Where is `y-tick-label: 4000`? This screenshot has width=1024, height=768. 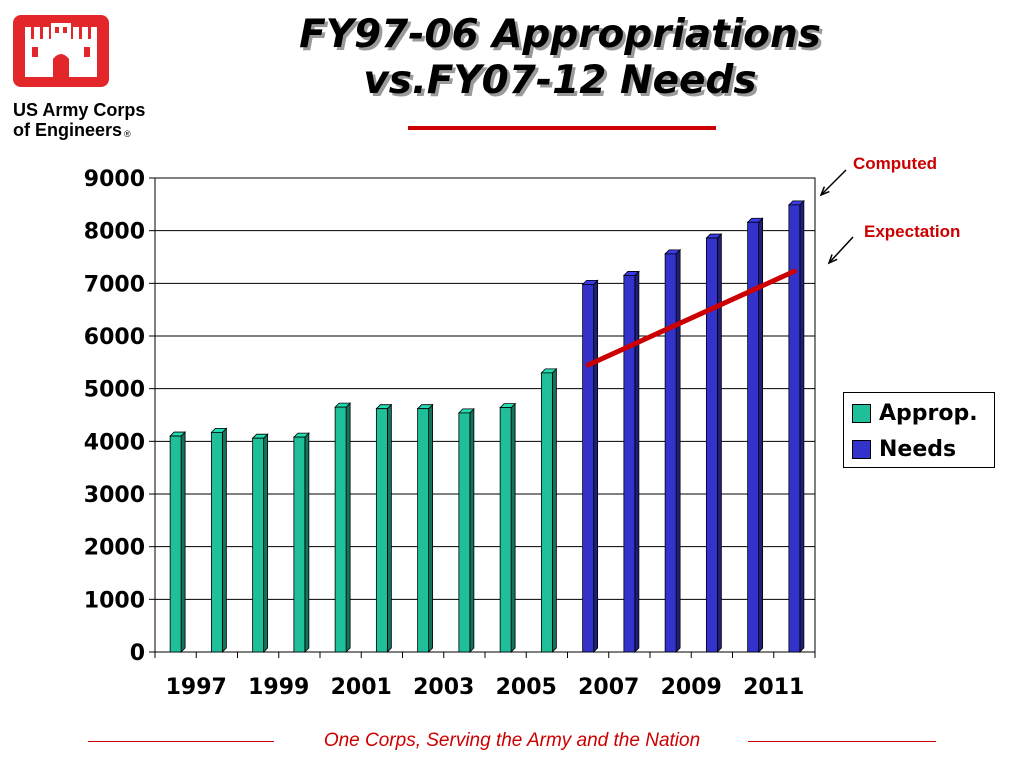
y-tick-label: 4000 is located at coordinates (114, 442).